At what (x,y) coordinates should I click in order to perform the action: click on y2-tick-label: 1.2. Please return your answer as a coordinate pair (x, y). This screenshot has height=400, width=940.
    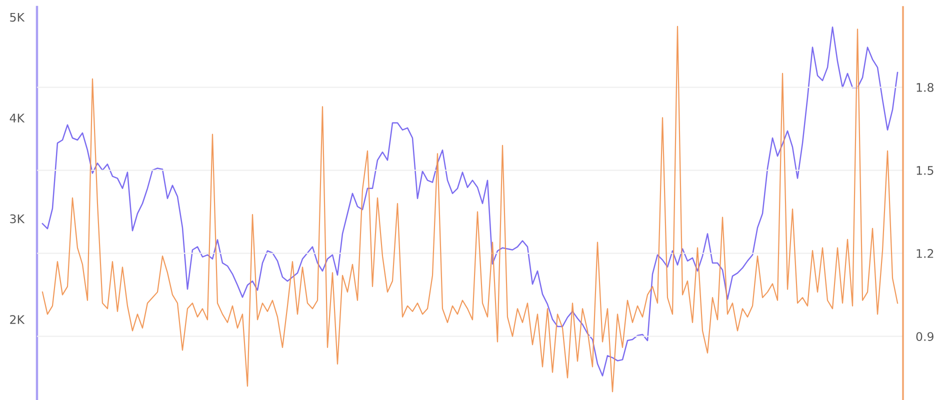
    Looking at the image, I should click on (925, 253).